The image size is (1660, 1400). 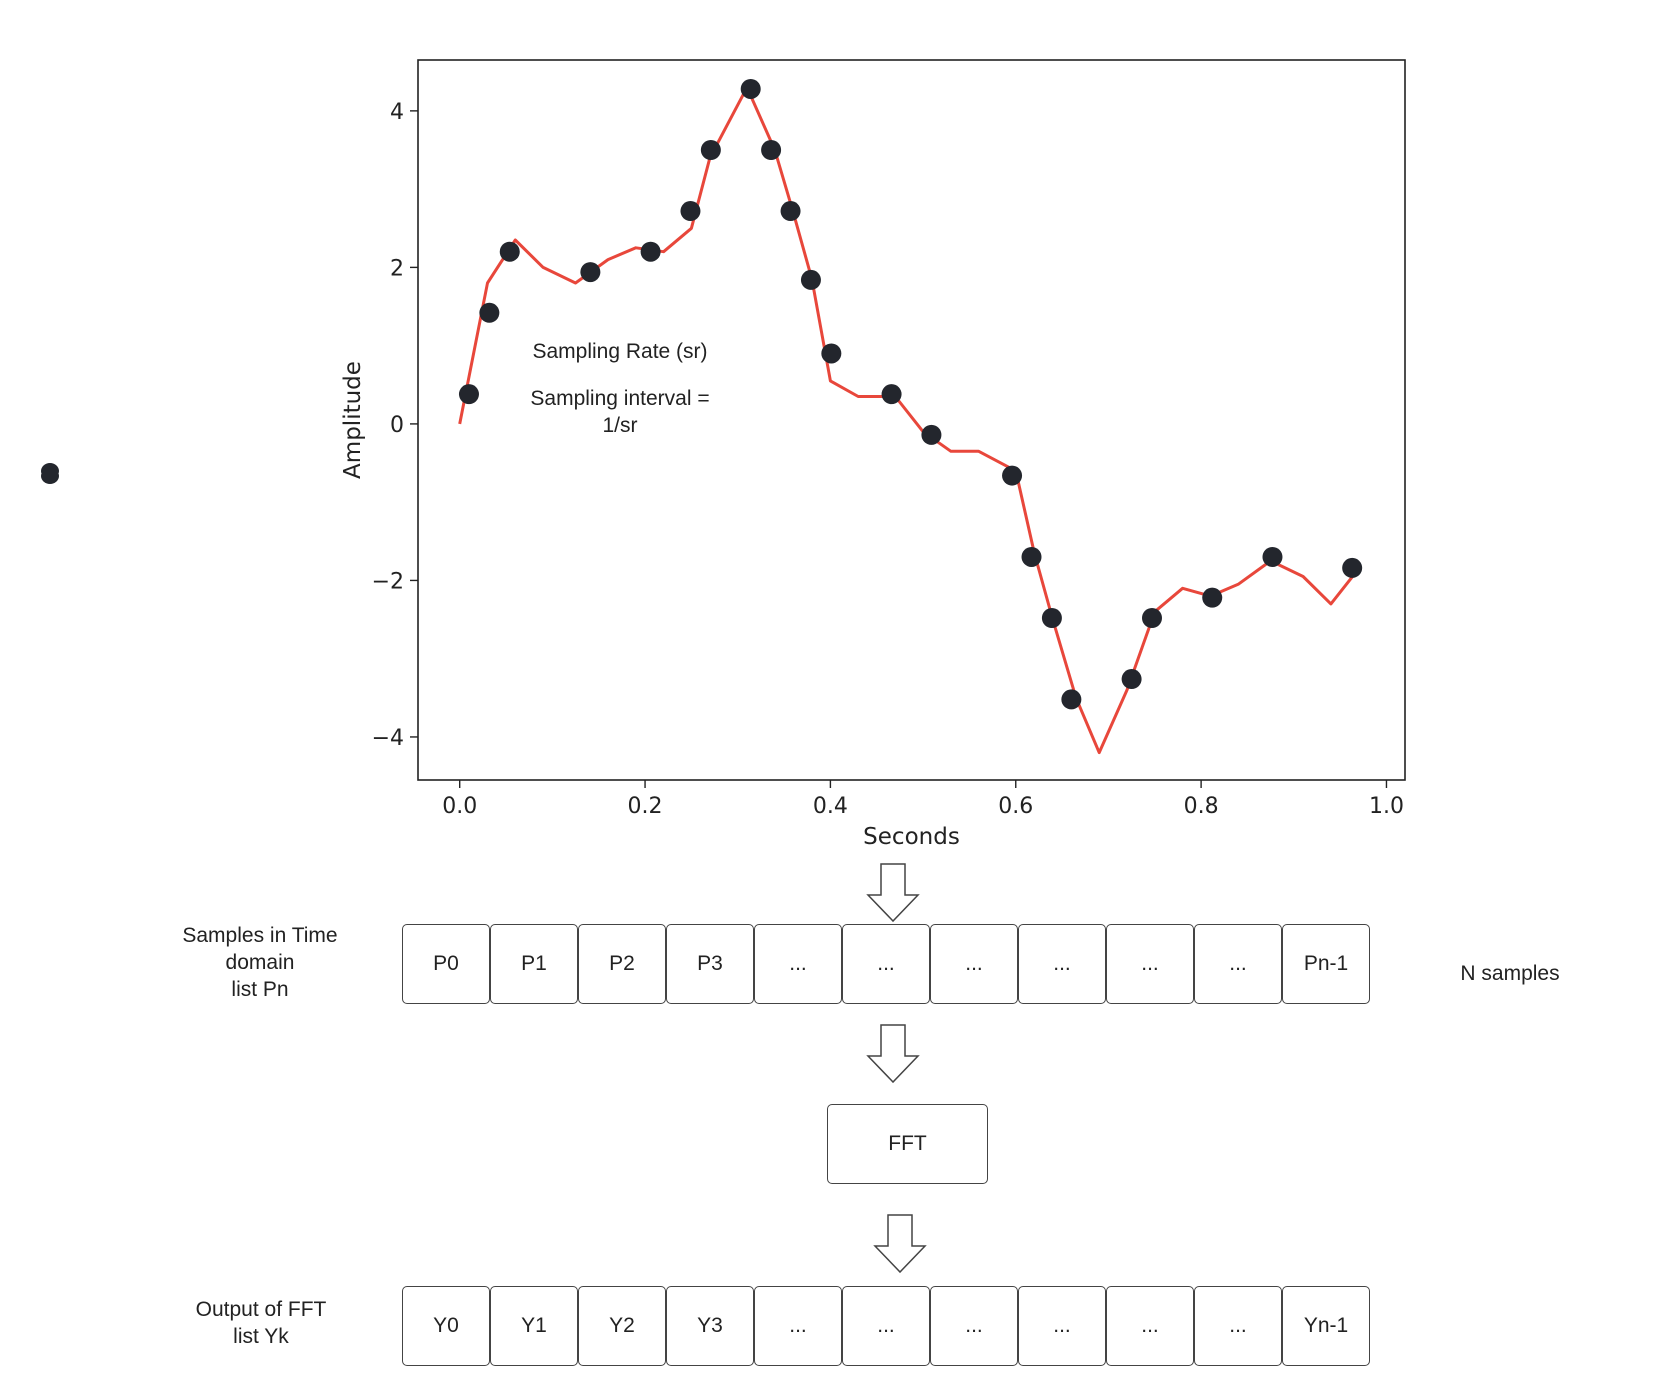 I want to click on sample-cell: P3, so click(x=710, y=964).